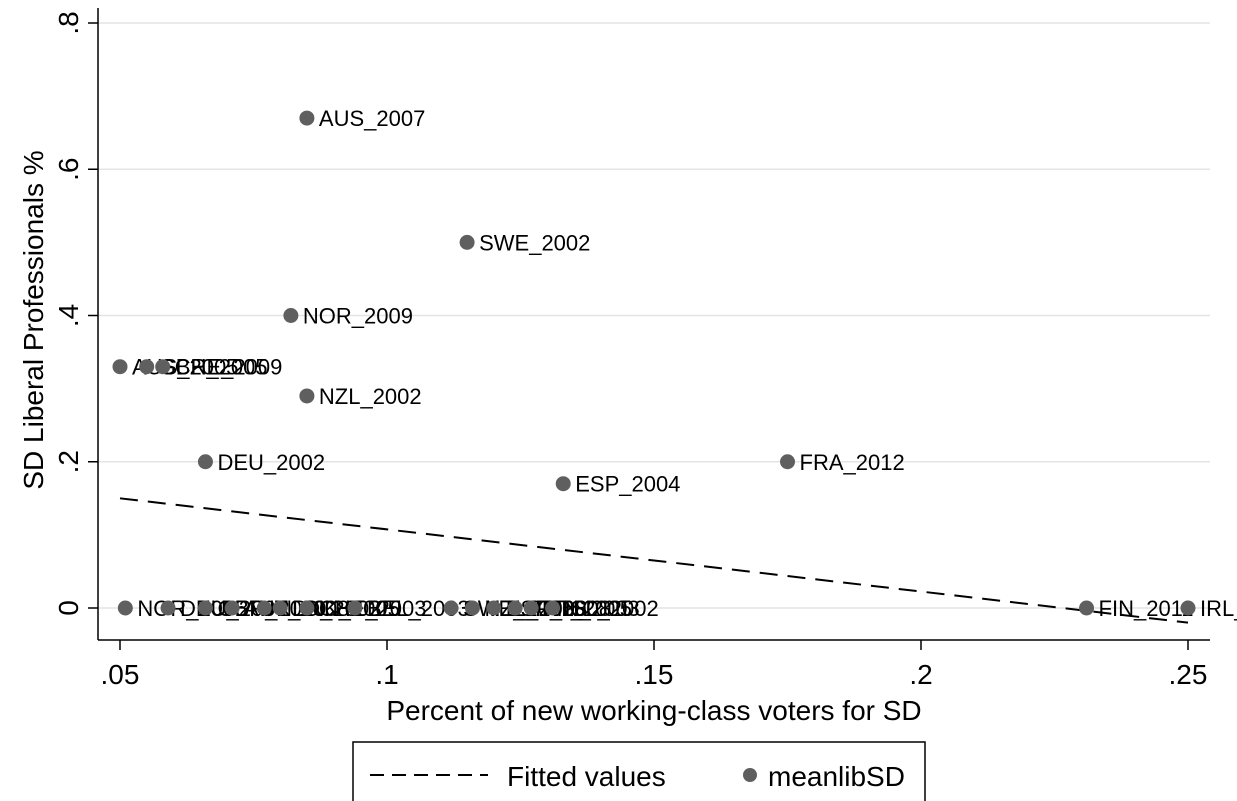 This screenshot has width=1237, height=801. Describe the element at coordinates (386, 674) in the screenshot. I see `x-tick-label: .1` at that location.